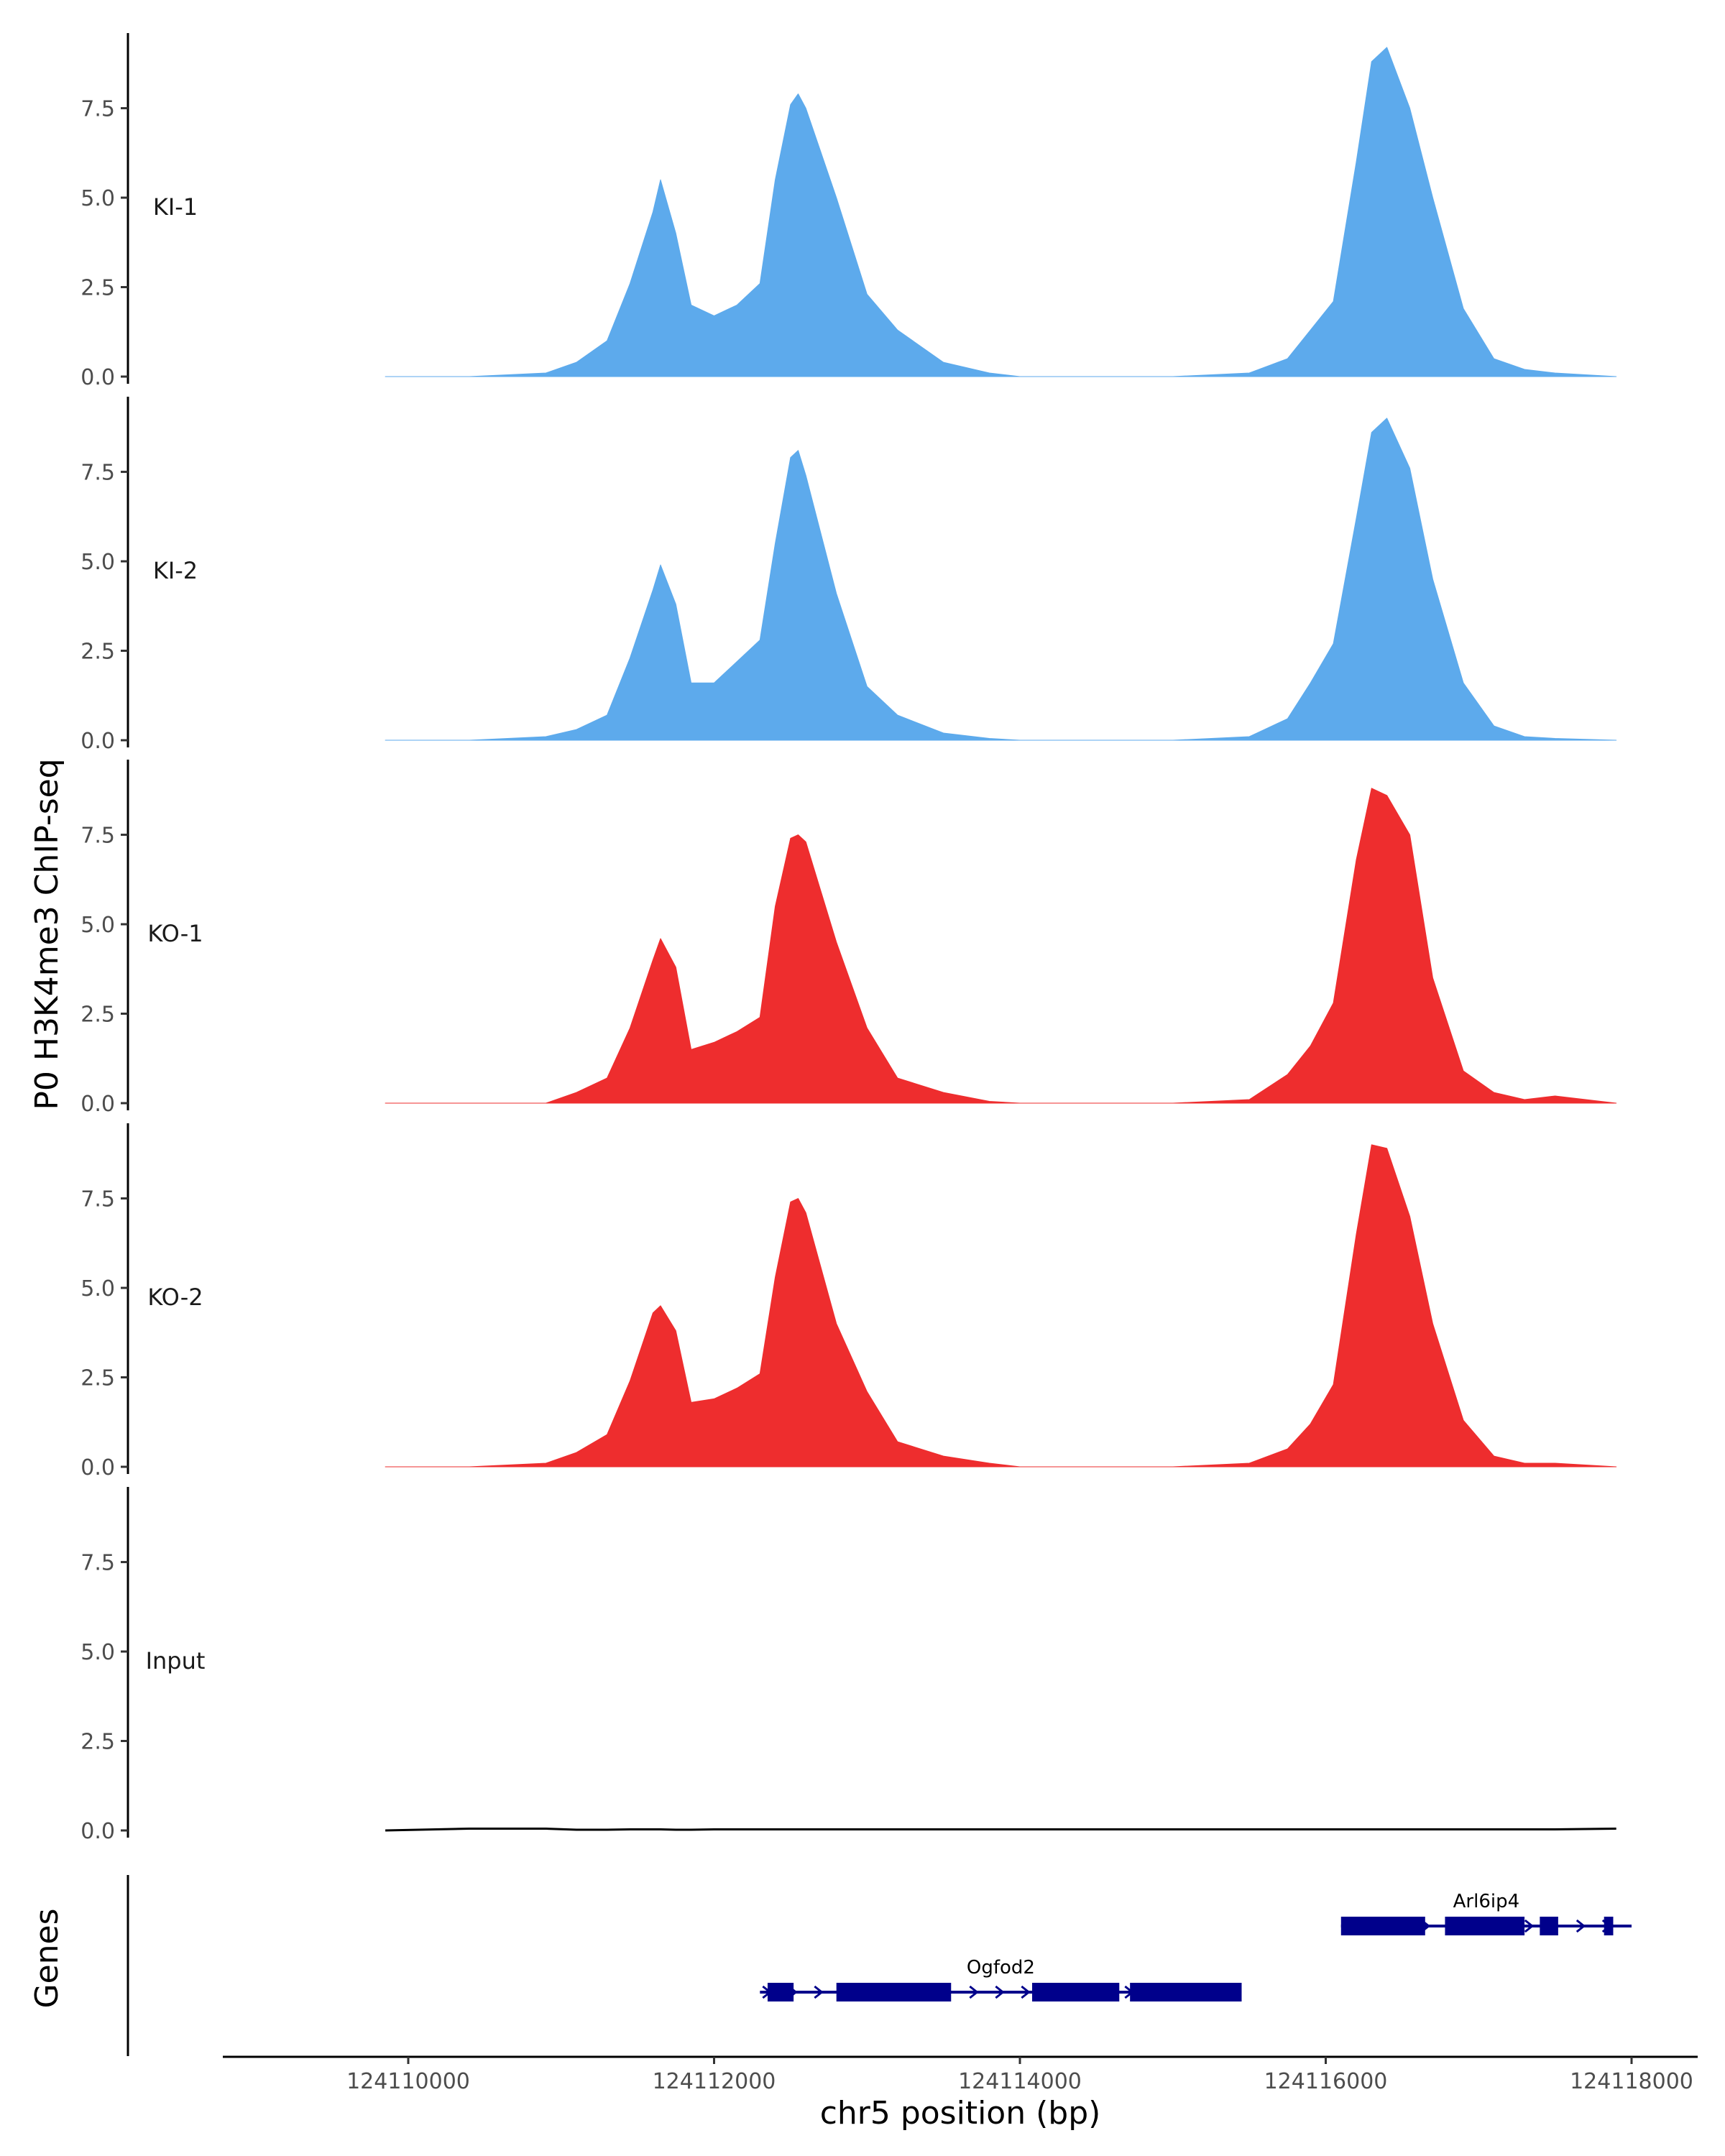 The image size is (1725, 2156). What do you see at coordinates (175, 1297) in the screenshot?
I see `track-label-ko-2: KO-2` at bounding box center [175, 1297].